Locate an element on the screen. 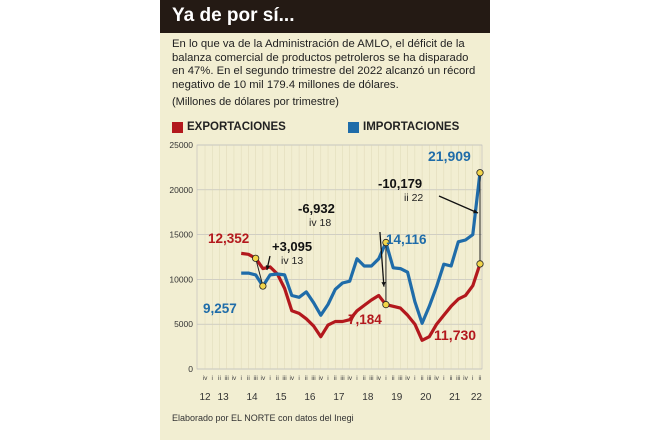 The width and height of the screenshot is (660, 440). y-tick-label: 0 is located at coordinates (190, 369).